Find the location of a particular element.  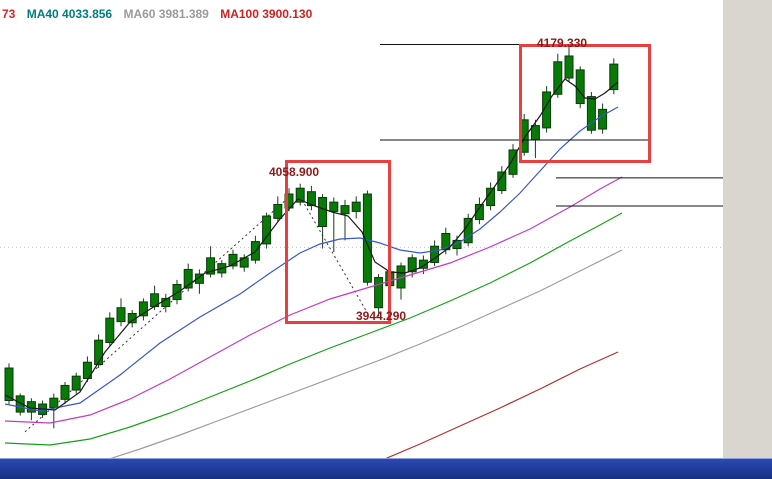

right-panel is located at coordinates (747, 229).